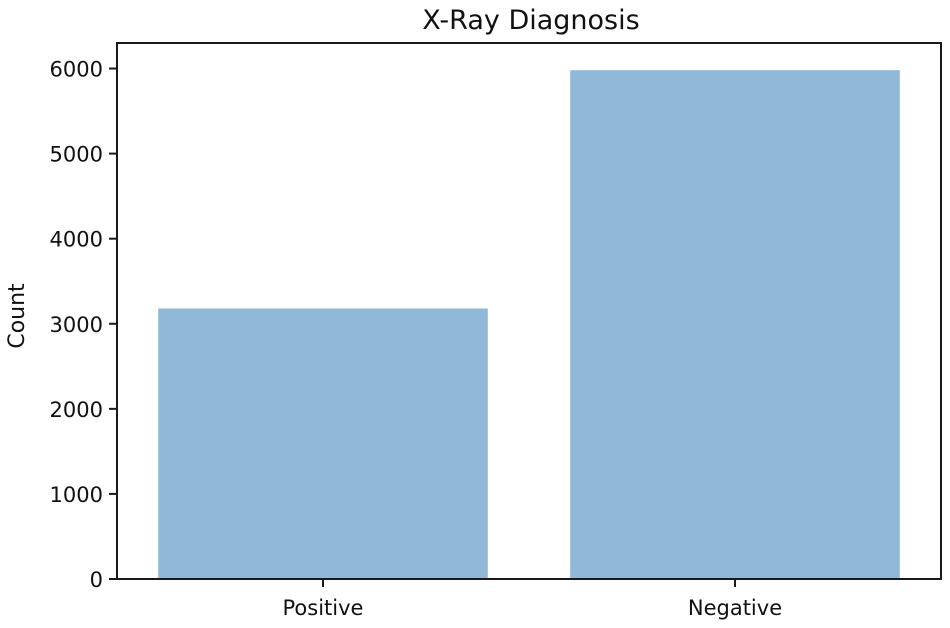  What do you see at coordinates (323, 608) in the screenshot?
I see `x-tick-label: Positive` at bounding box center [323, 608].